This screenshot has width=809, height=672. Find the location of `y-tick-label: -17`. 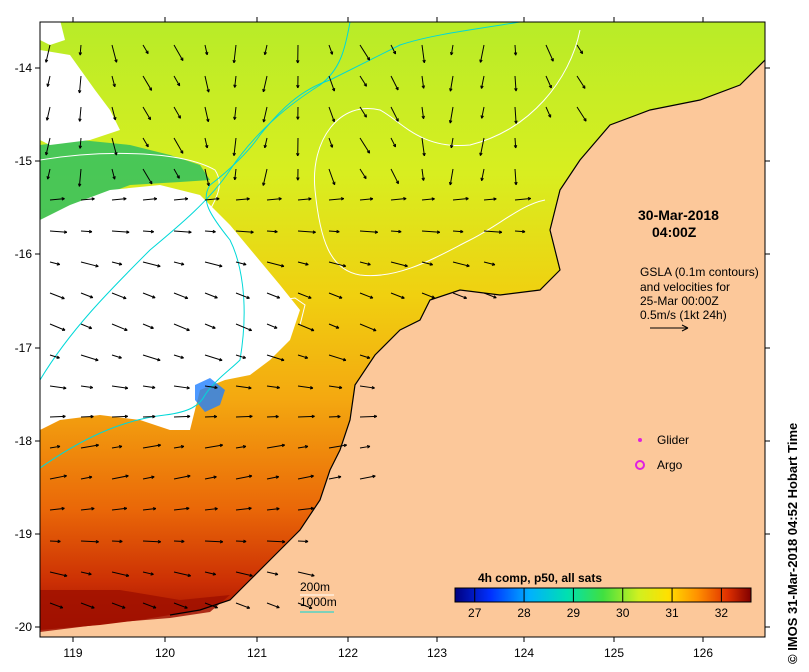

y-tick-label: -17 is located at coordinates (24, 348).